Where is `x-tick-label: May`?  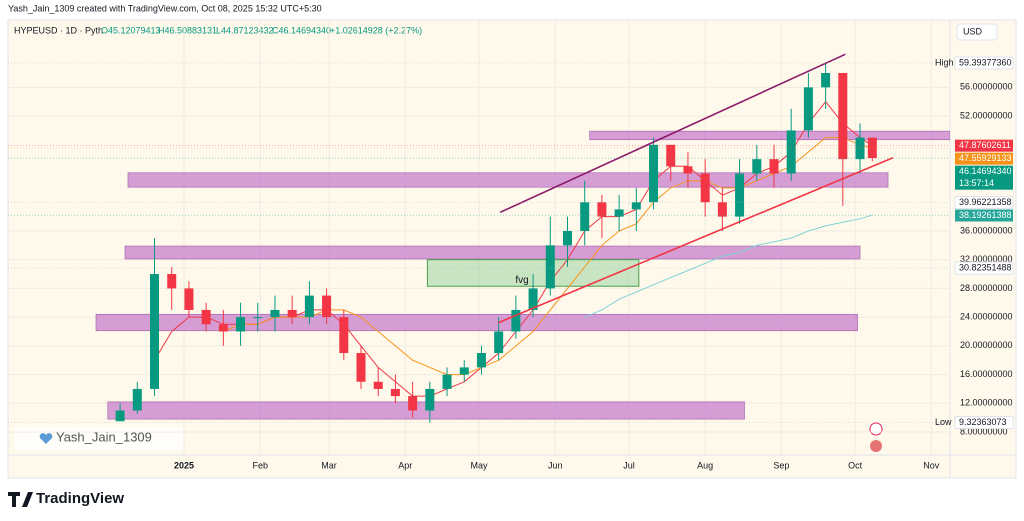 x-tick-label: May is located at coordinates (479, 465).